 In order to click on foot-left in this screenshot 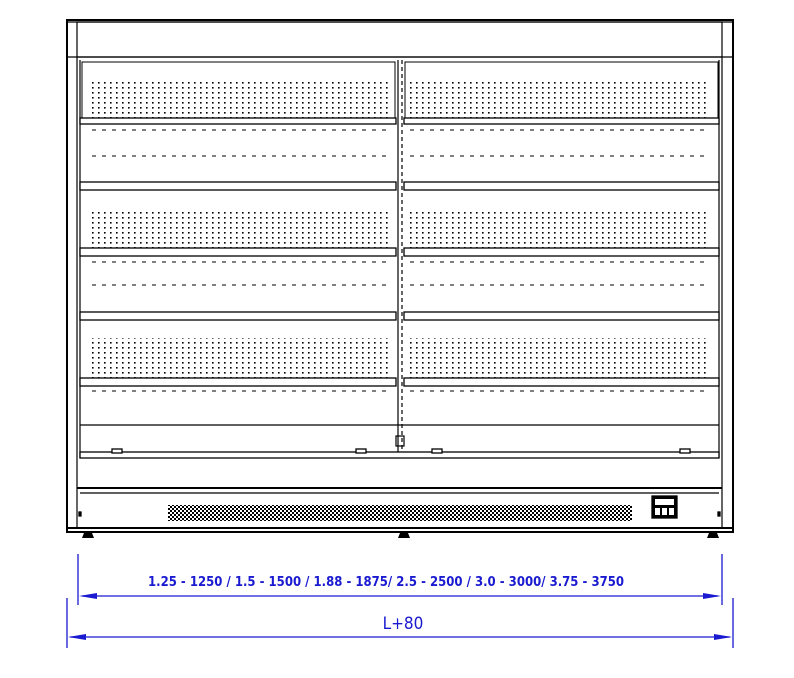, I will do `click(88, 535)`.